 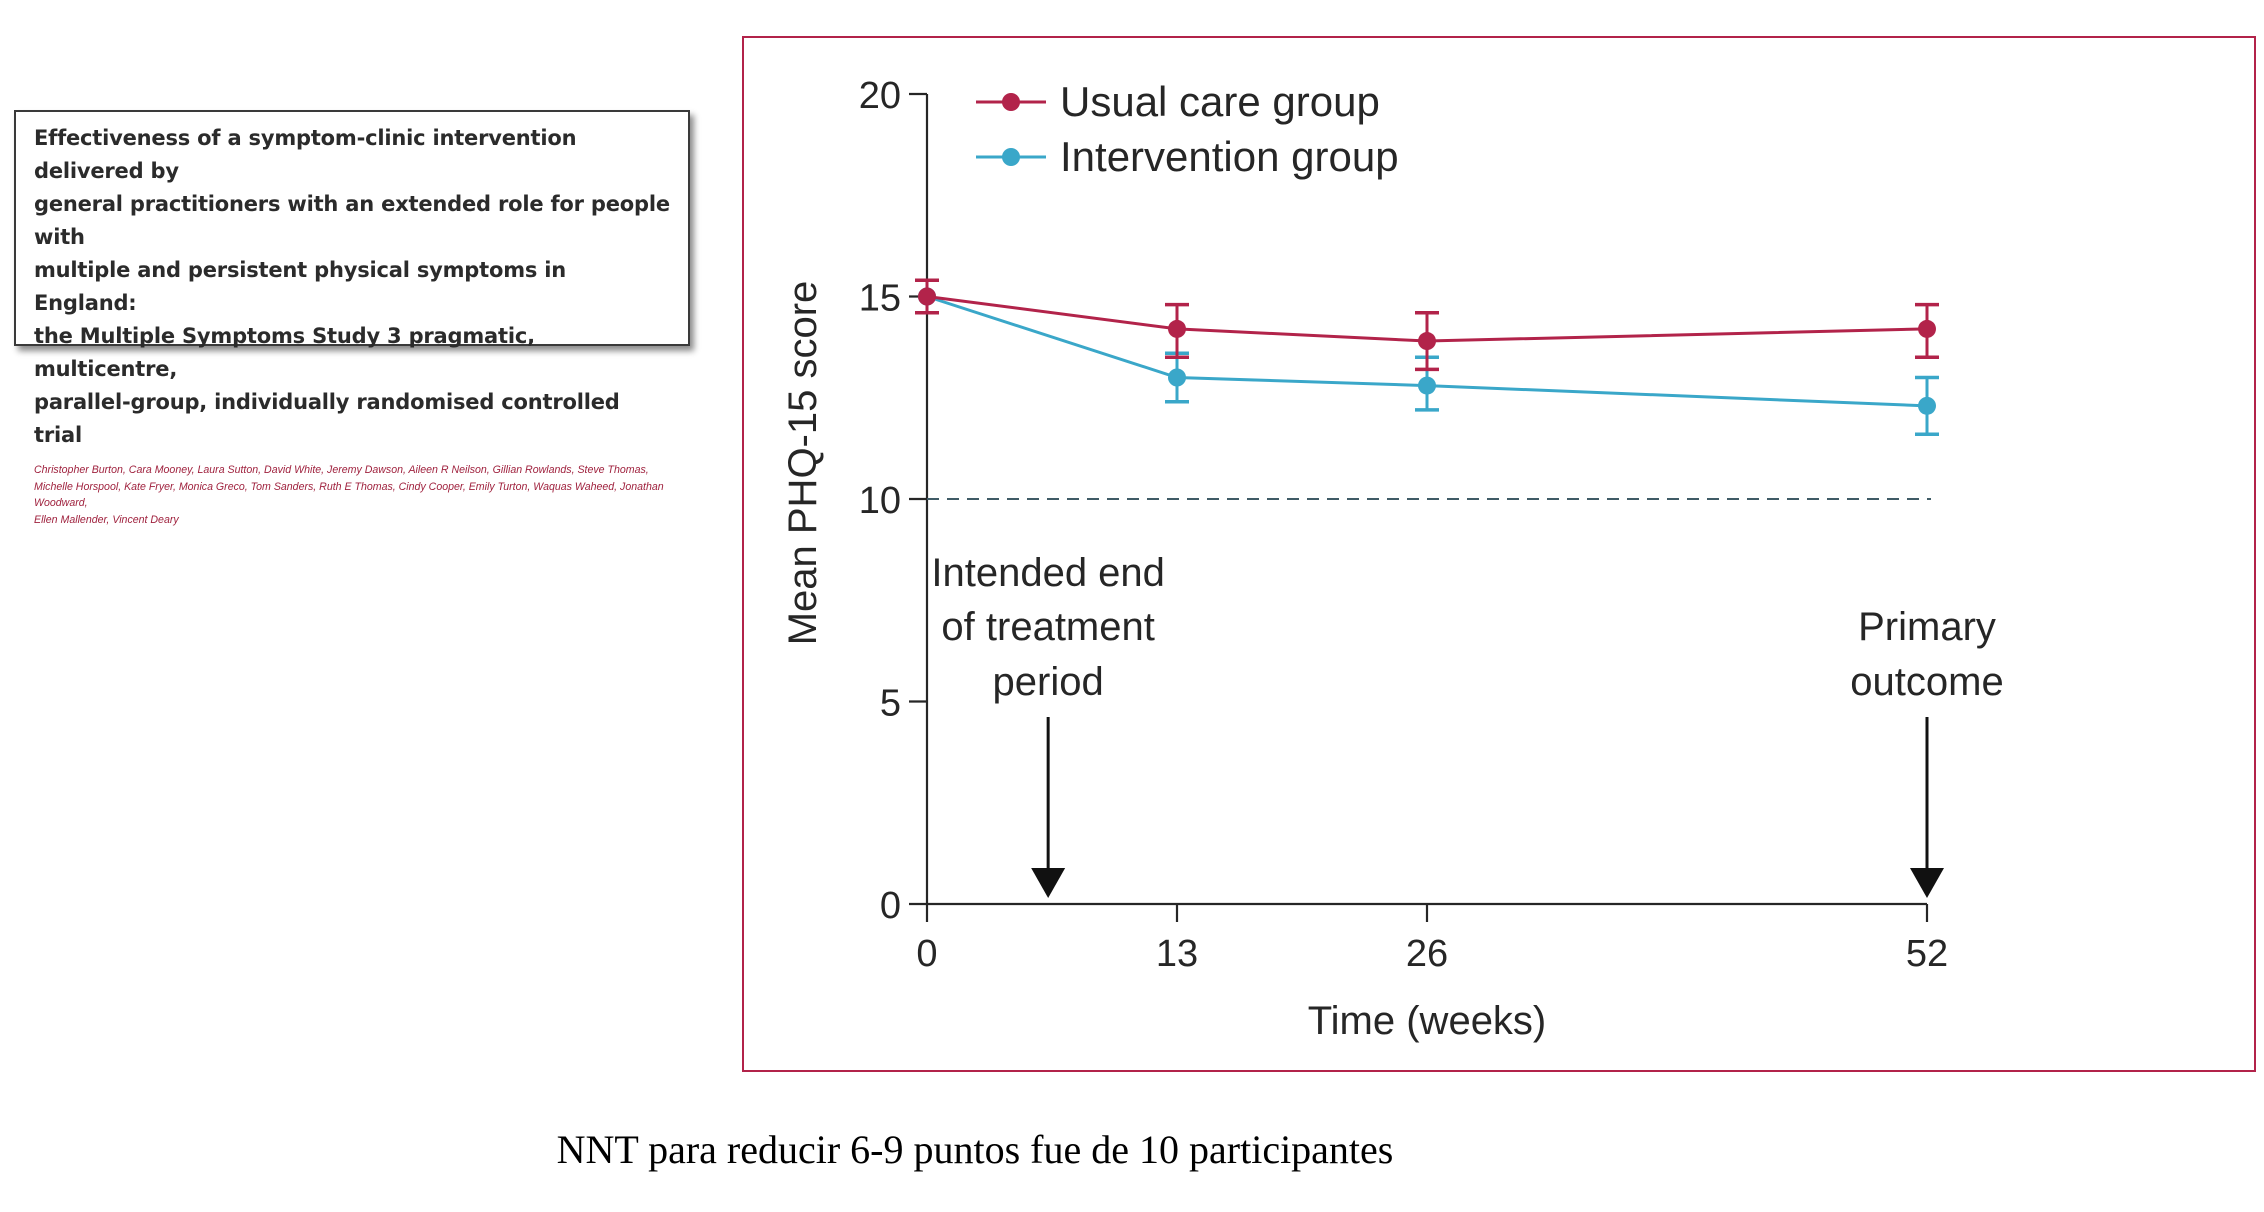 What do you see at coordinates (880, 299) in the screenshot?
I see `y-tick-label: 15` at bounding box center [880, 299].